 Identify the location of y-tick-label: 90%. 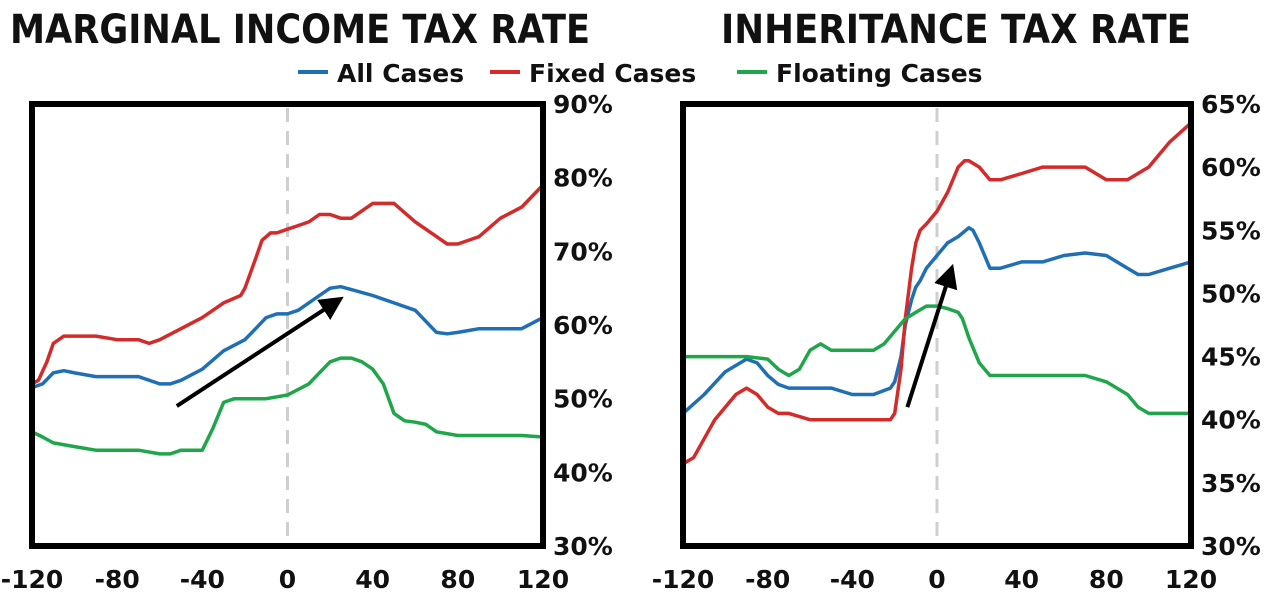
(583, 104).